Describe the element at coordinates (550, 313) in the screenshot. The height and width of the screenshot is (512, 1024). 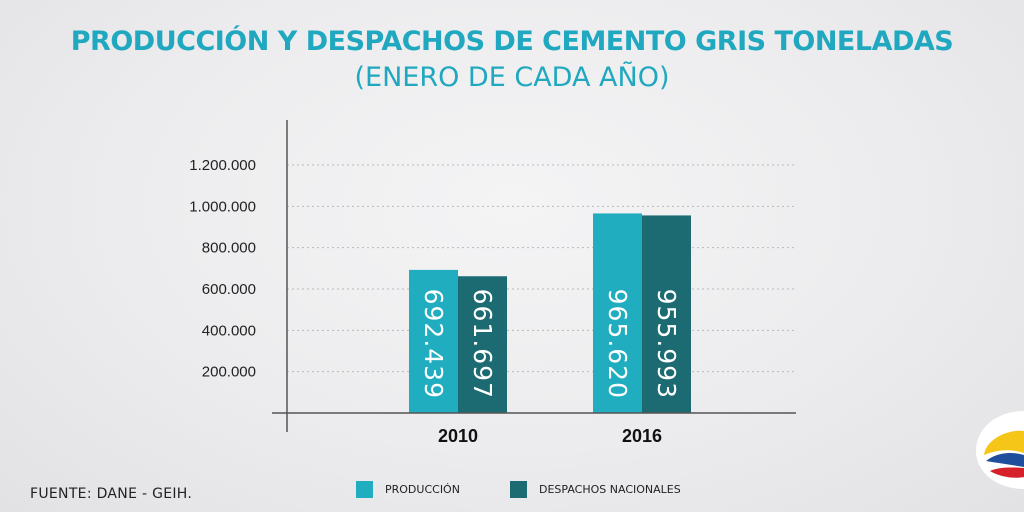
I see `bar-series: 692.439 661.697 965.620 955.993` at that location.